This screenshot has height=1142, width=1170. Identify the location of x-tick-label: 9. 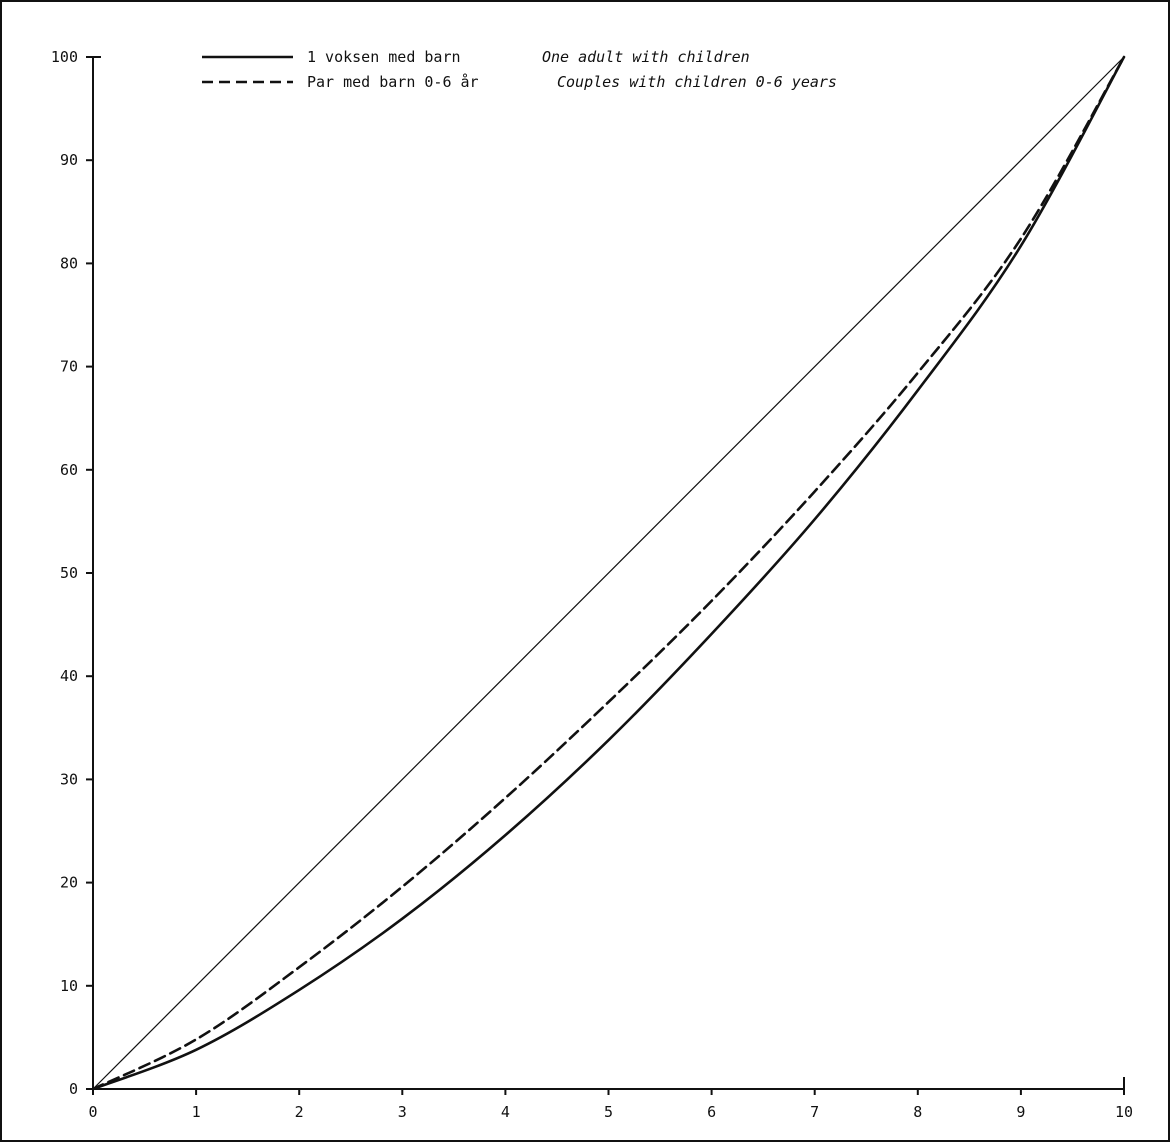
(1020, 1112).